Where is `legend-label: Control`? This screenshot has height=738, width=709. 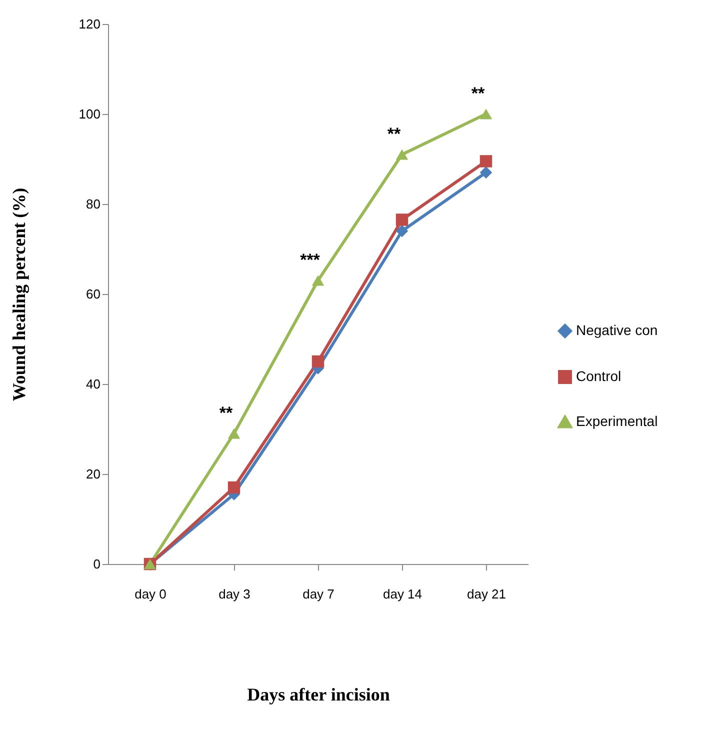
legend-label: Control is located at coordinates (599, 376).